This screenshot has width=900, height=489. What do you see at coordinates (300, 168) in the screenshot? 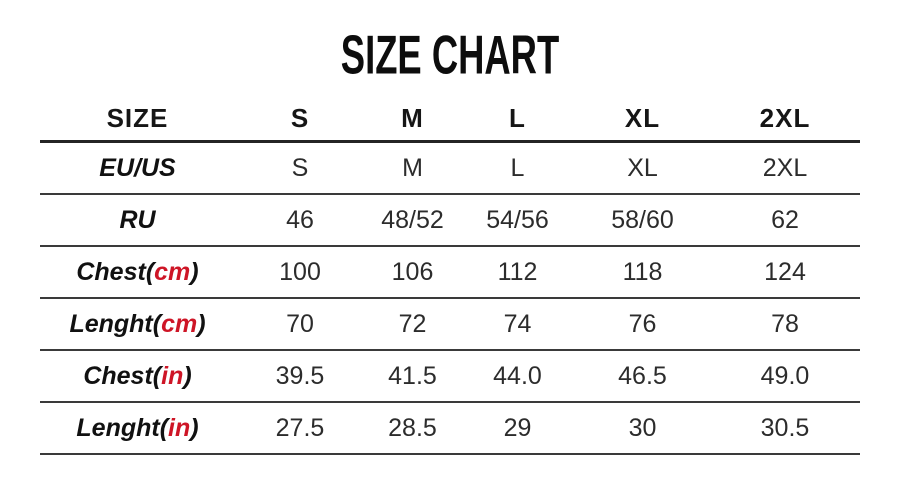
I see `cell-value: S` at bounding box center [300, 168].